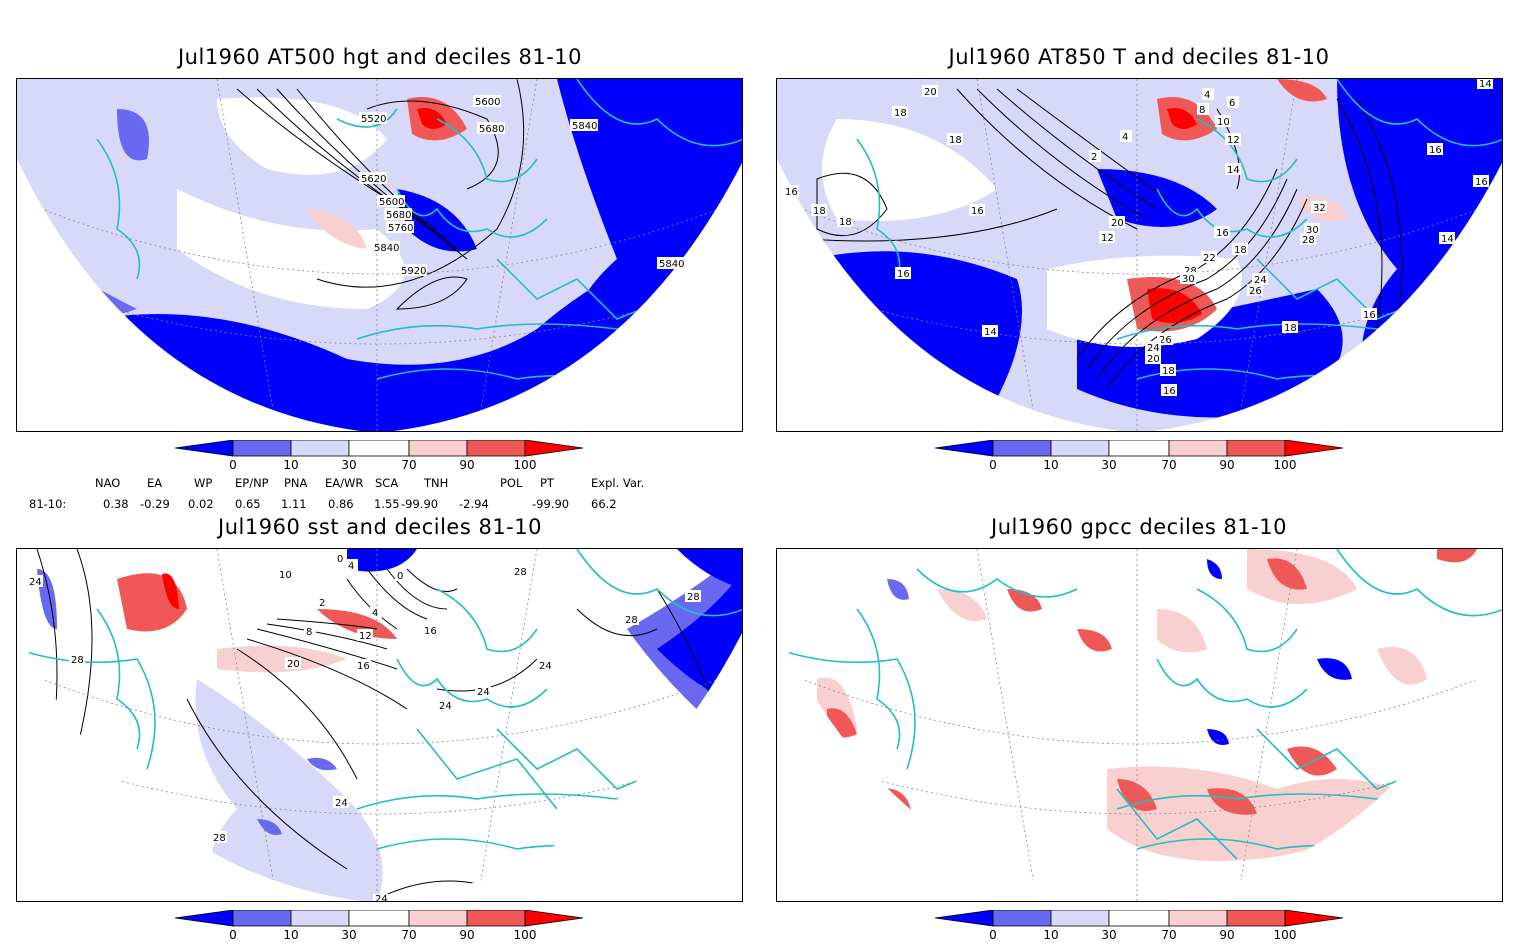 Image resolution: width=1520 pixels, height=950 pixels. What do you see at coordinates (511, 483) in the screenshot?
I see `index-header: POL` at bounding box center [511, 483].